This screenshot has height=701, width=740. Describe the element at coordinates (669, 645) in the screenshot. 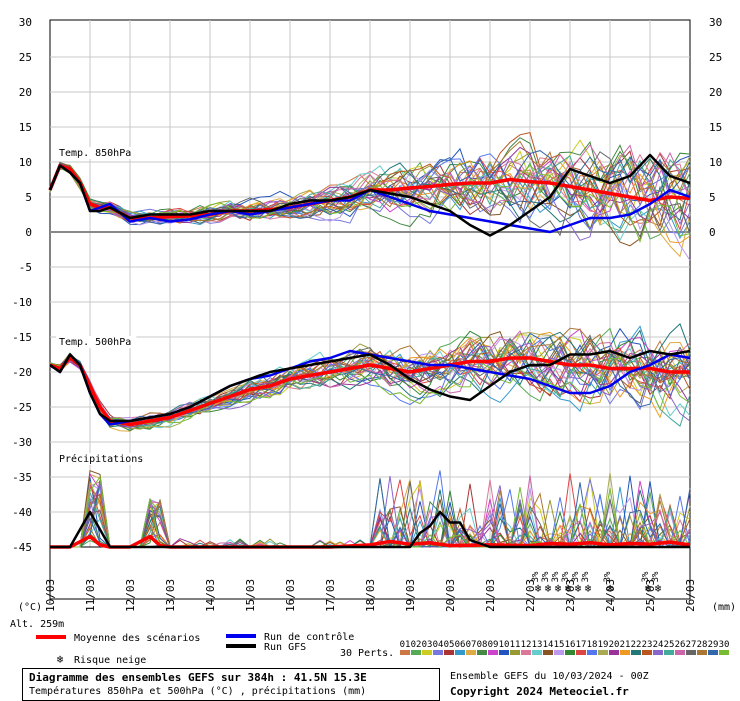

I see `member-number: 25` at that location.